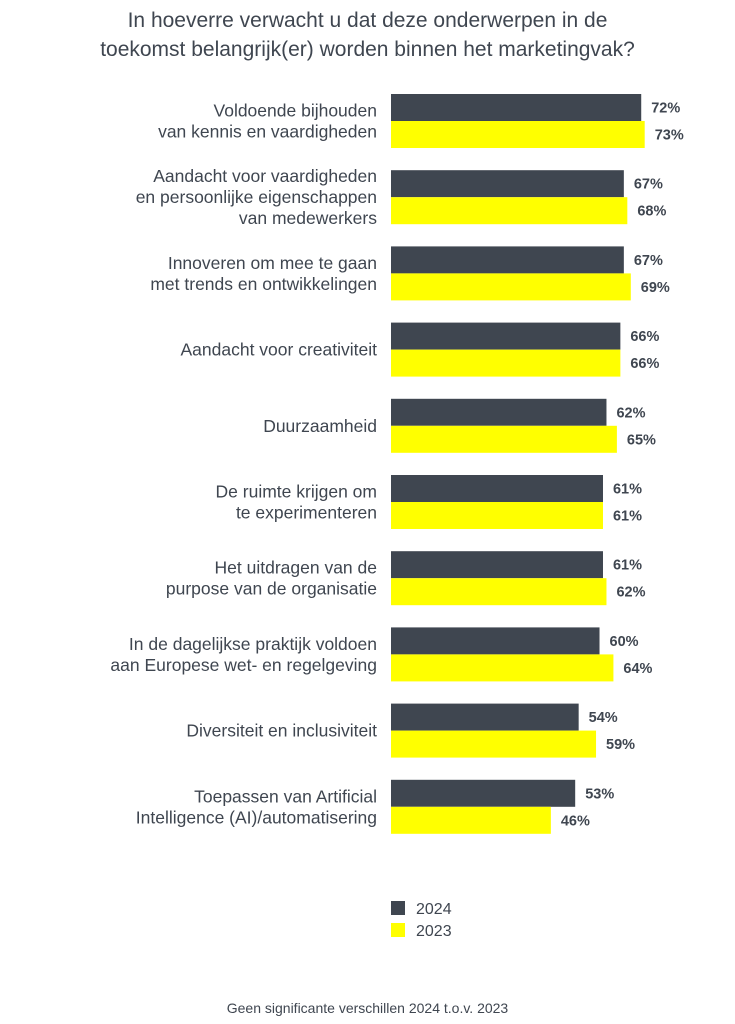  What do you see at coordinates (434, 909) in the screenshot?
I see `legend-label-2024: 2024` at bounding box center [434, 909].